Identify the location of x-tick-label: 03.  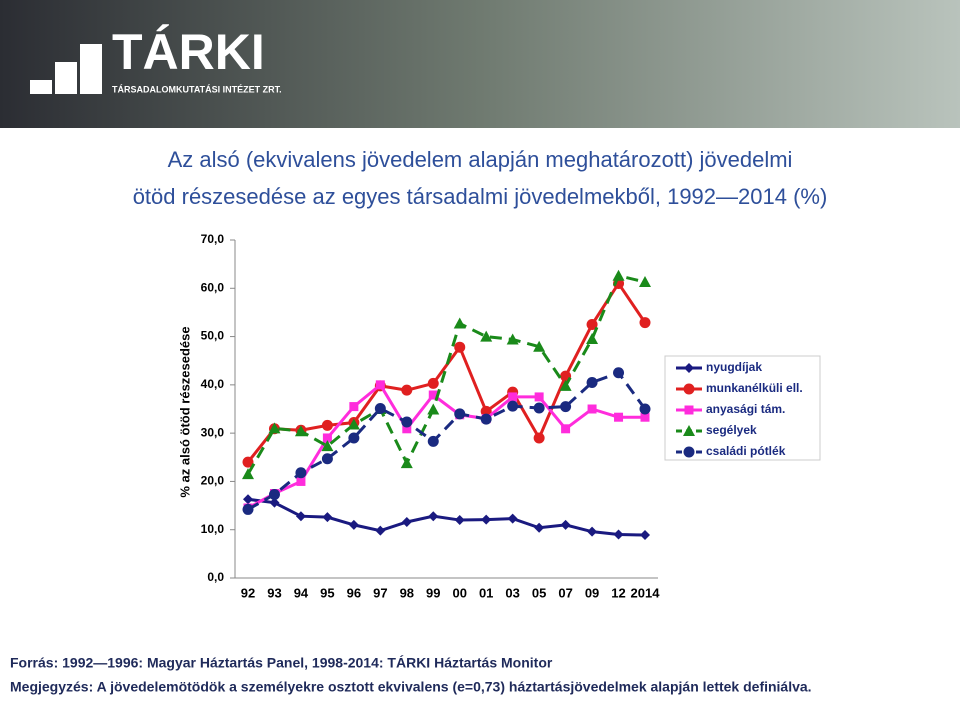
(512, 592).